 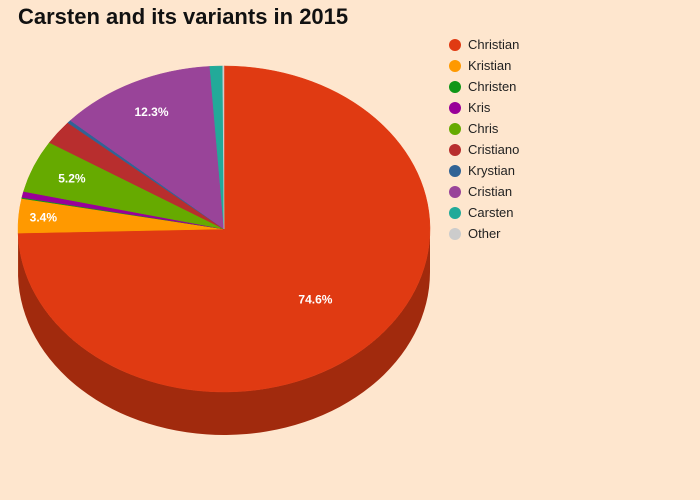 I want to click on legend-item-kristian: Kristian, so click(x=484, y=65).